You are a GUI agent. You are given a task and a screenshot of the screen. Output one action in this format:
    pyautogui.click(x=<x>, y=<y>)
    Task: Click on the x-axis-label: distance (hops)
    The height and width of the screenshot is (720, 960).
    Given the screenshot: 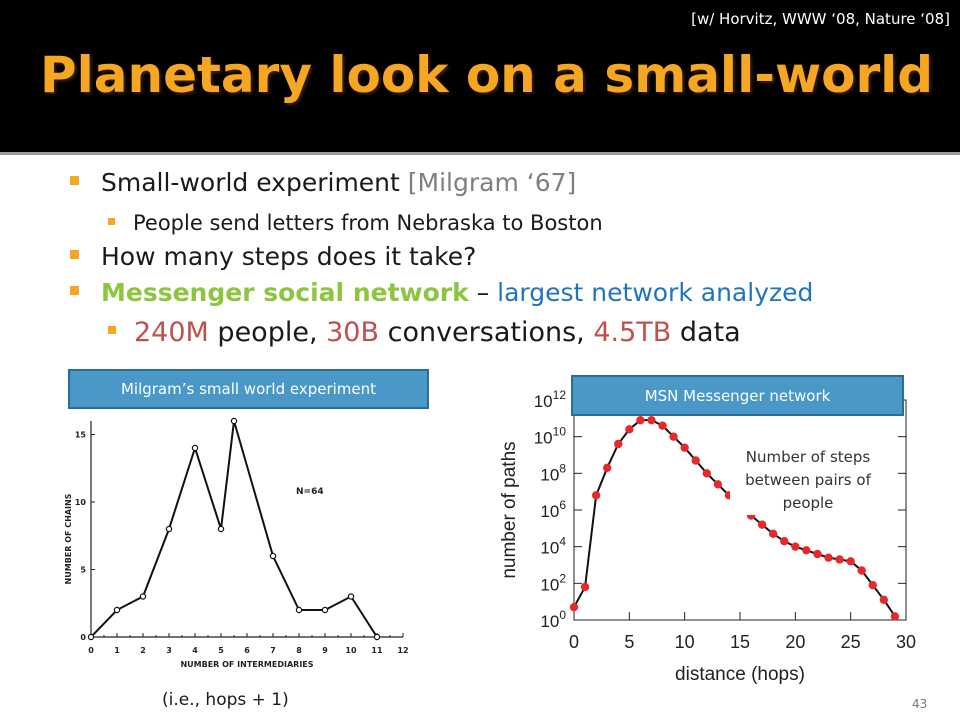 What is the action you would take?
    pyautogui.click(x=740, y=674)
    